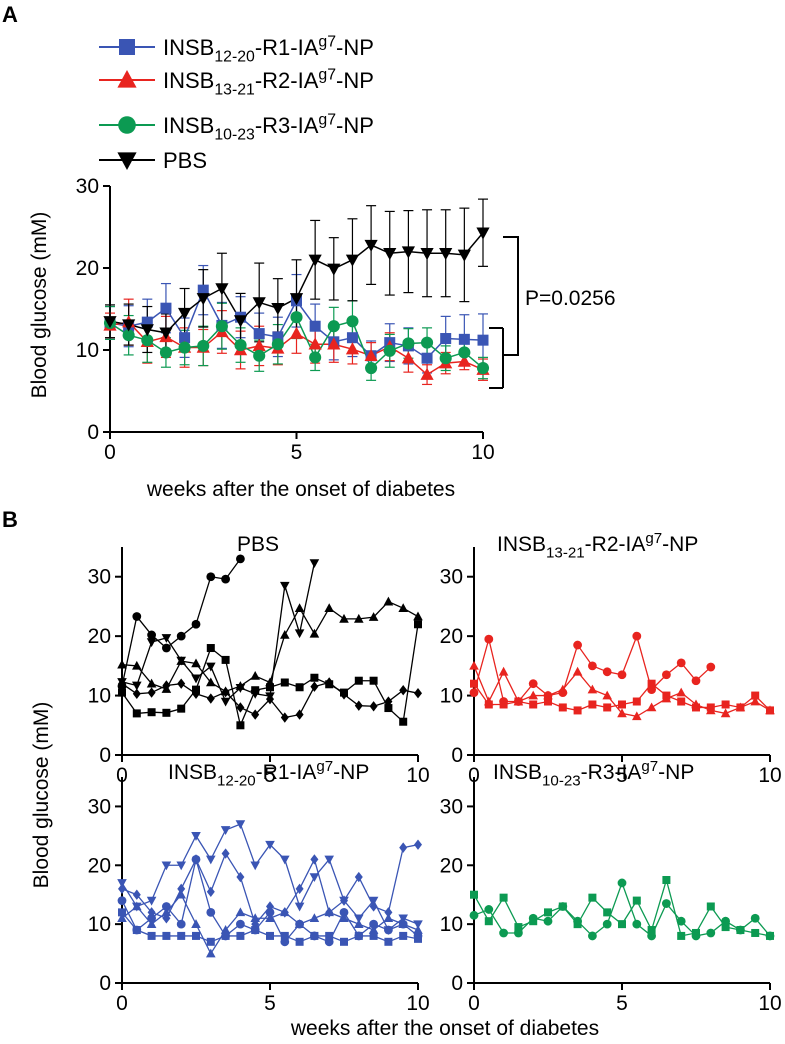 The width and height of the screenshot is (785, 1044). Describe the element at coordinates (122, 775) in the screenshot. I see `b1-xtick-label: 0` at that location.